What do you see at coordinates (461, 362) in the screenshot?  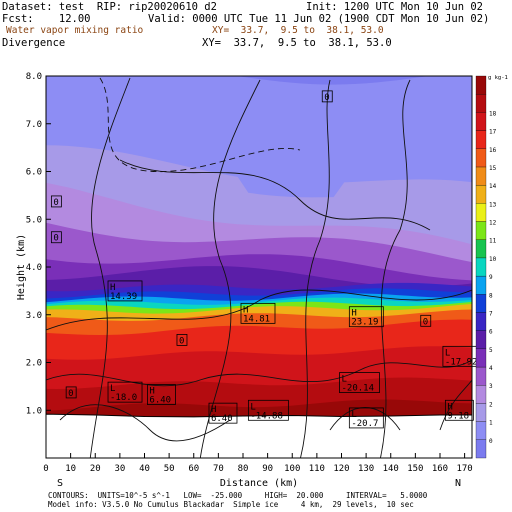 I see `low-label-4-value: -17.92` at bounding box center [461, 362].